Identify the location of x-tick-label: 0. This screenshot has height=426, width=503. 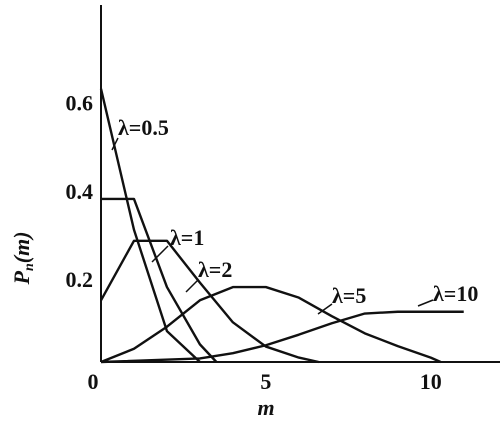
(93, 381).